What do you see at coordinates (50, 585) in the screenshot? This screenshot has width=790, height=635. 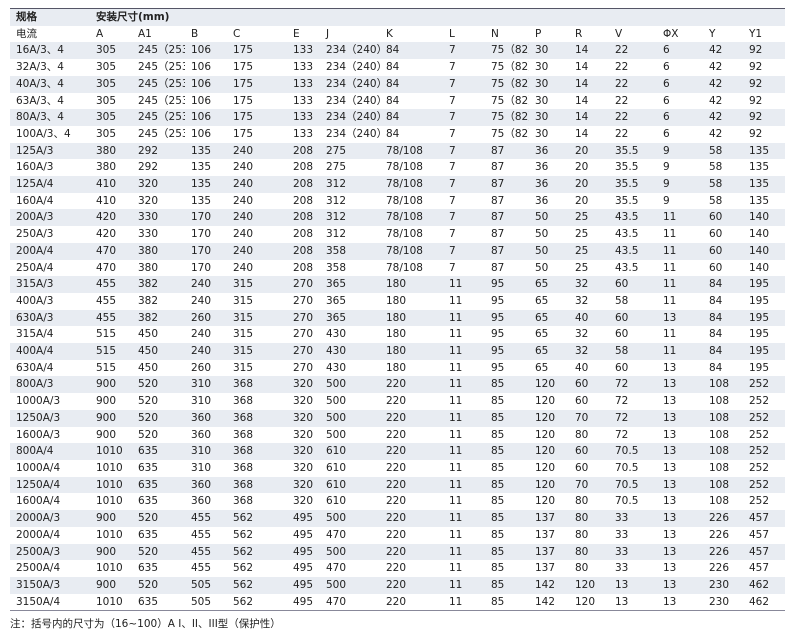 I see `cell: 3150A/3` at bounding box center [50, 585].